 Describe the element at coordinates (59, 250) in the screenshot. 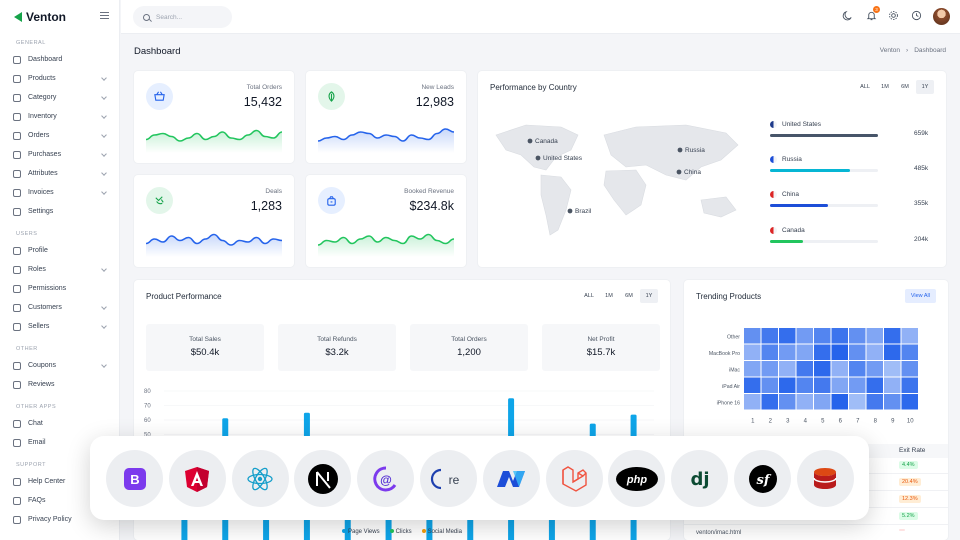

I see `sidebar-item-profile: Profile` at that location.